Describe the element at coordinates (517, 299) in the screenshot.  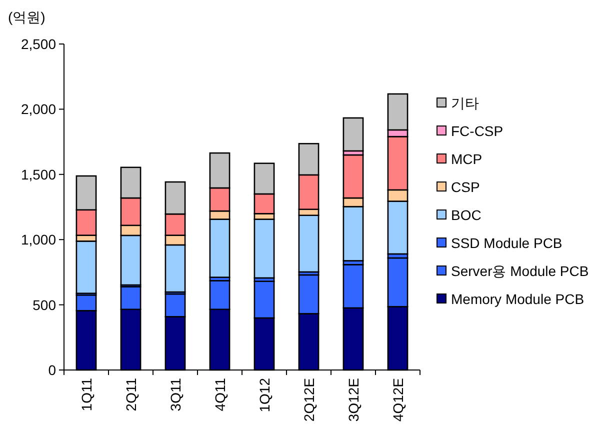
I see `legend-label: Memory Module PCB` at that location.